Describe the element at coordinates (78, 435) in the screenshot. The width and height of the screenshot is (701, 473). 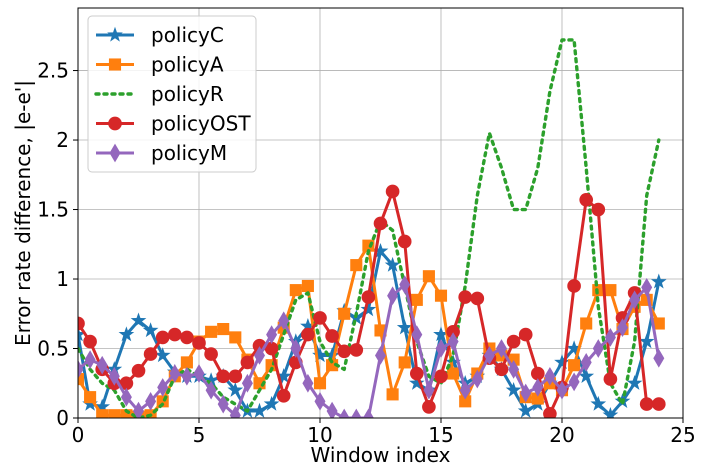
I see `x-tick-label: 0` at that location.